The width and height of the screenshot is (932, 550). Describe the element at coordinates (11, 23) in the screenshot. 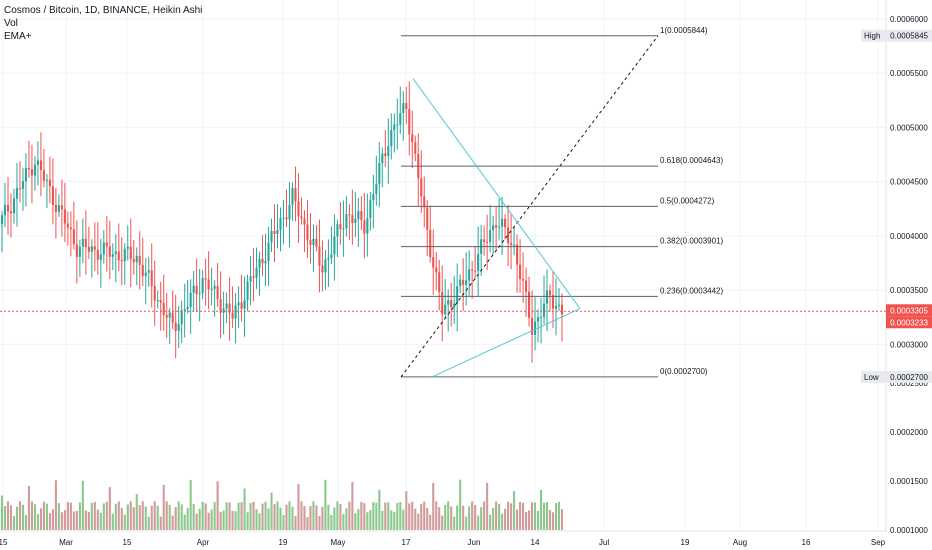

I see `volume-indicator-label: Vol` at that location.